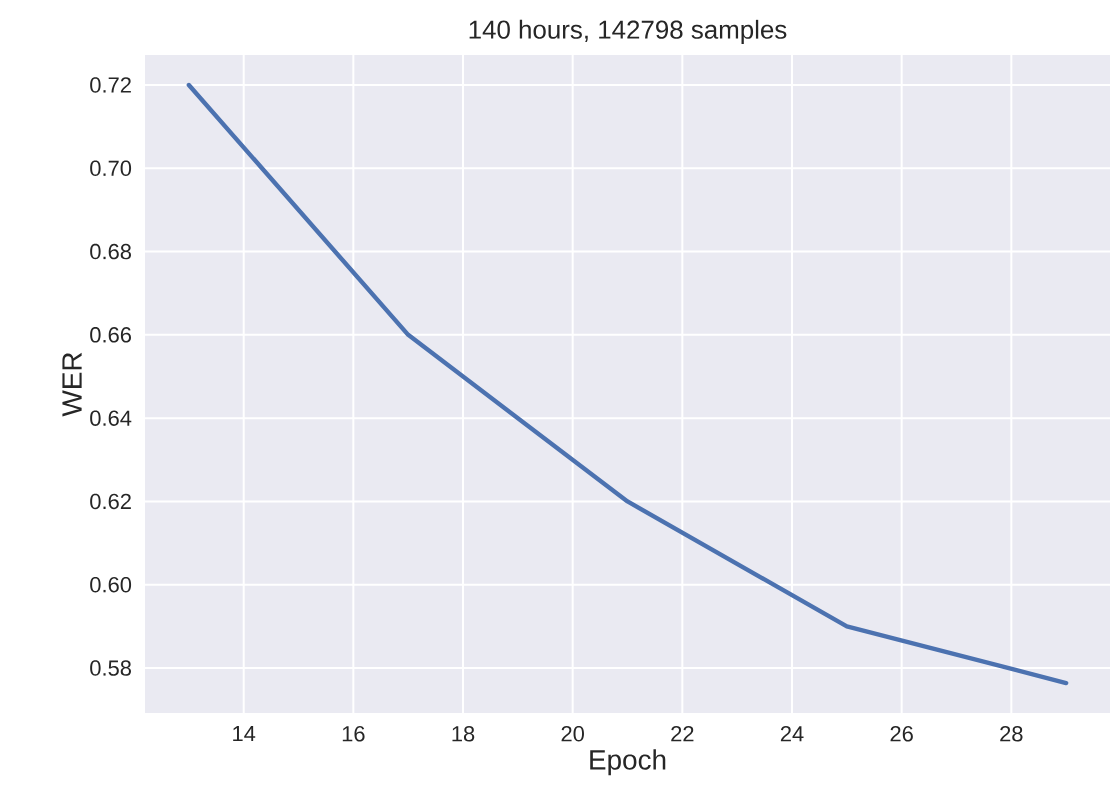 This screenshot has height=803, width=1117. What do you see at coordinates (244, 734) in the screenshot?
I see `x-tick-label: 14` at bounding box center [244, 734].